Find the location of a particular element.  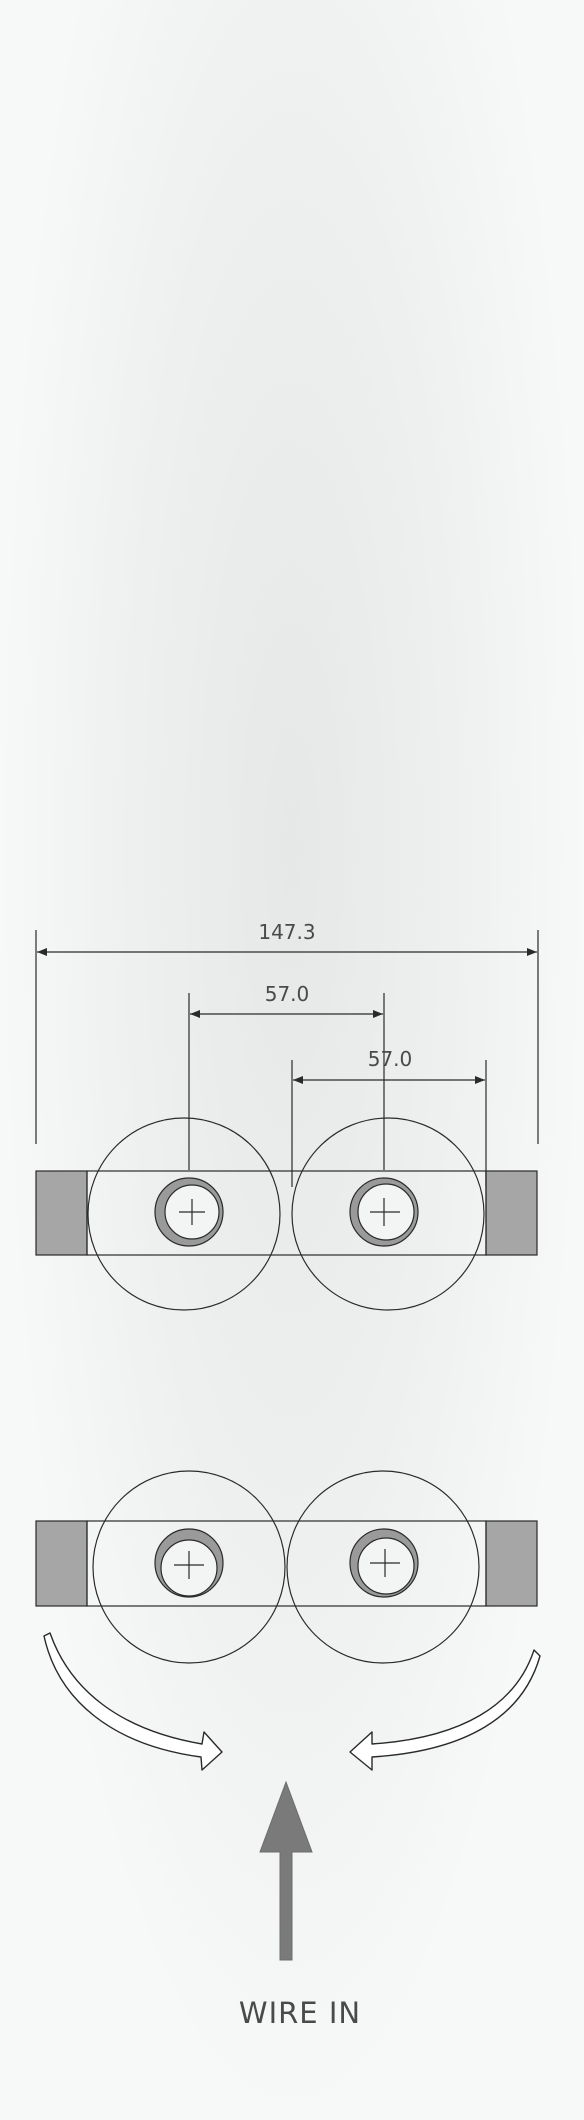

upper-base-plate is located at coordinates (286, 1213).